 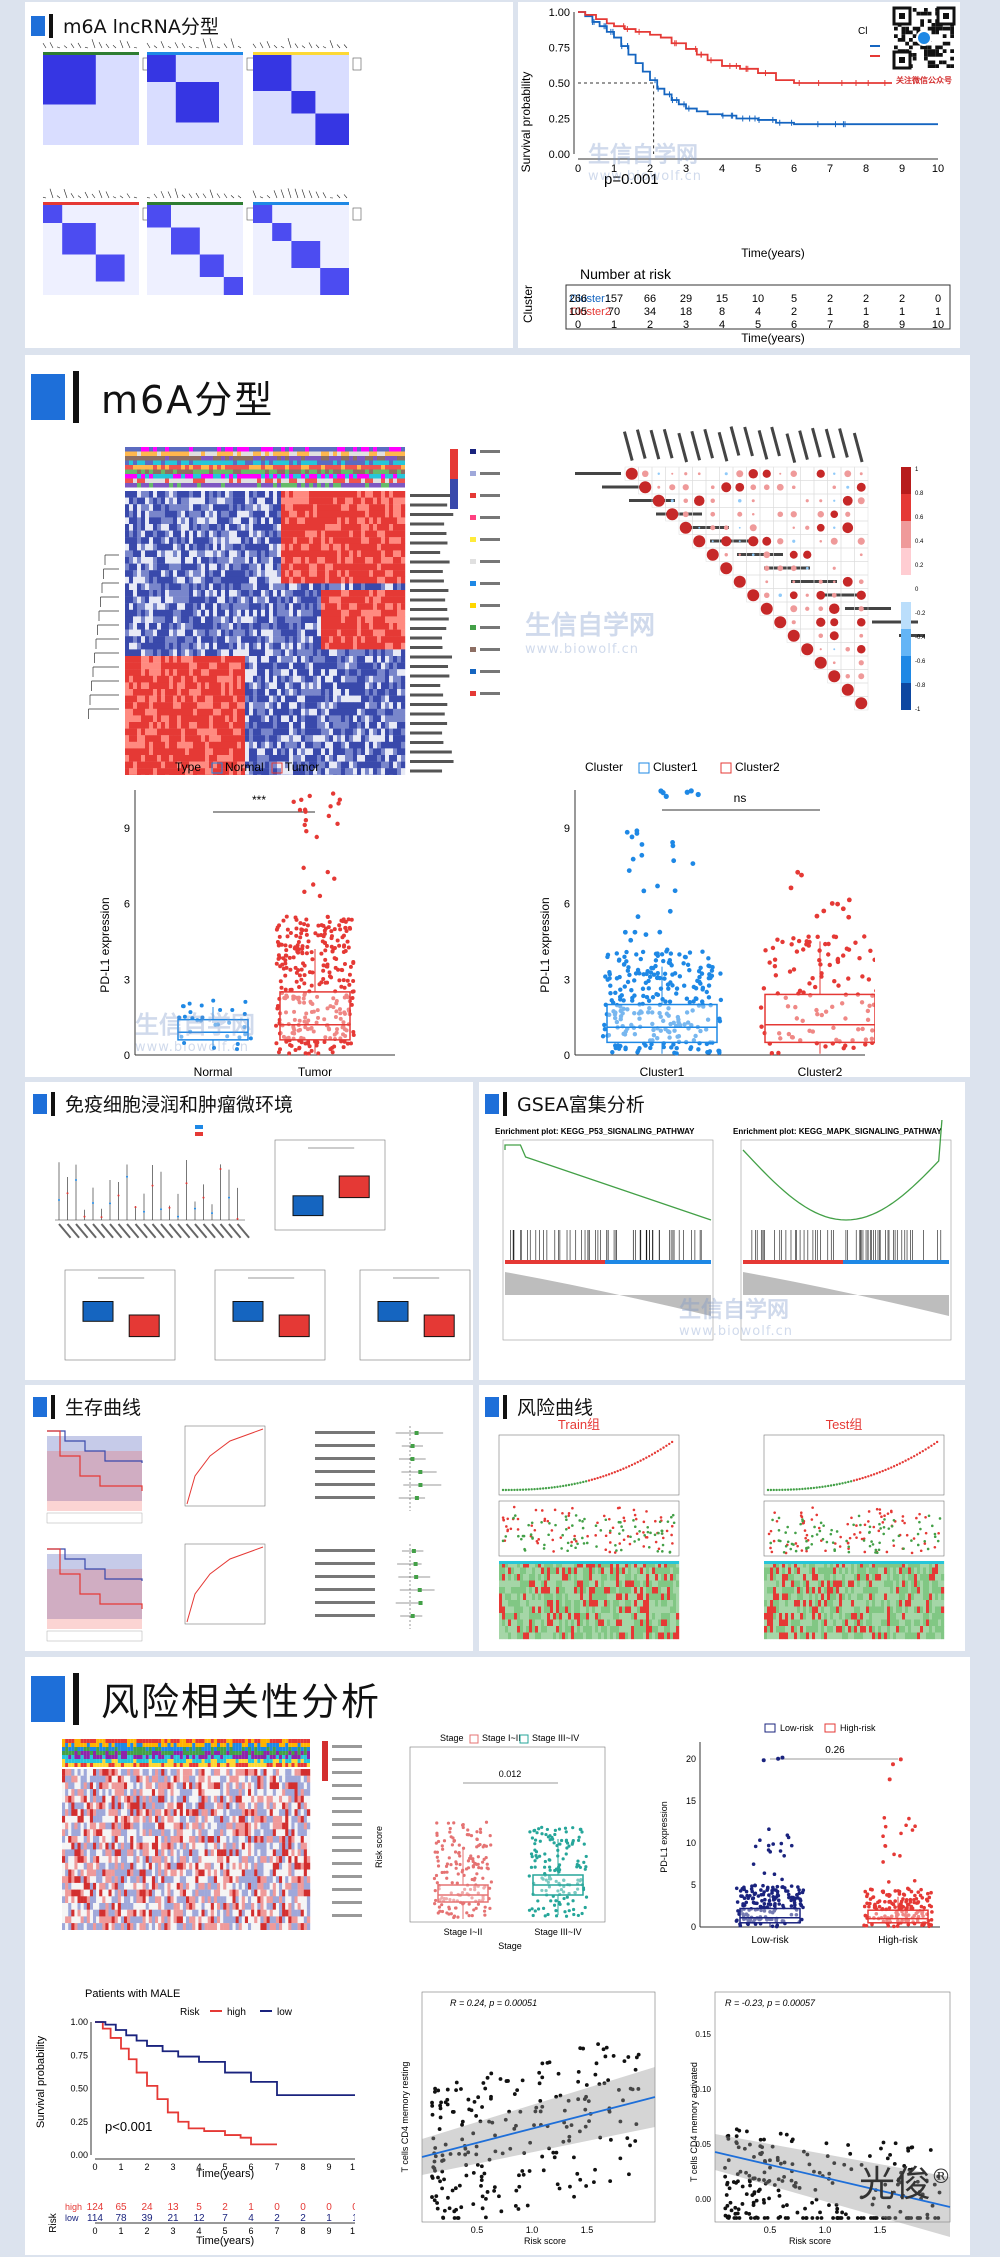 What do you see at coordinates (742, 73) in the screenshot?
I see `censor-marks` at bounding box center [742, 73].